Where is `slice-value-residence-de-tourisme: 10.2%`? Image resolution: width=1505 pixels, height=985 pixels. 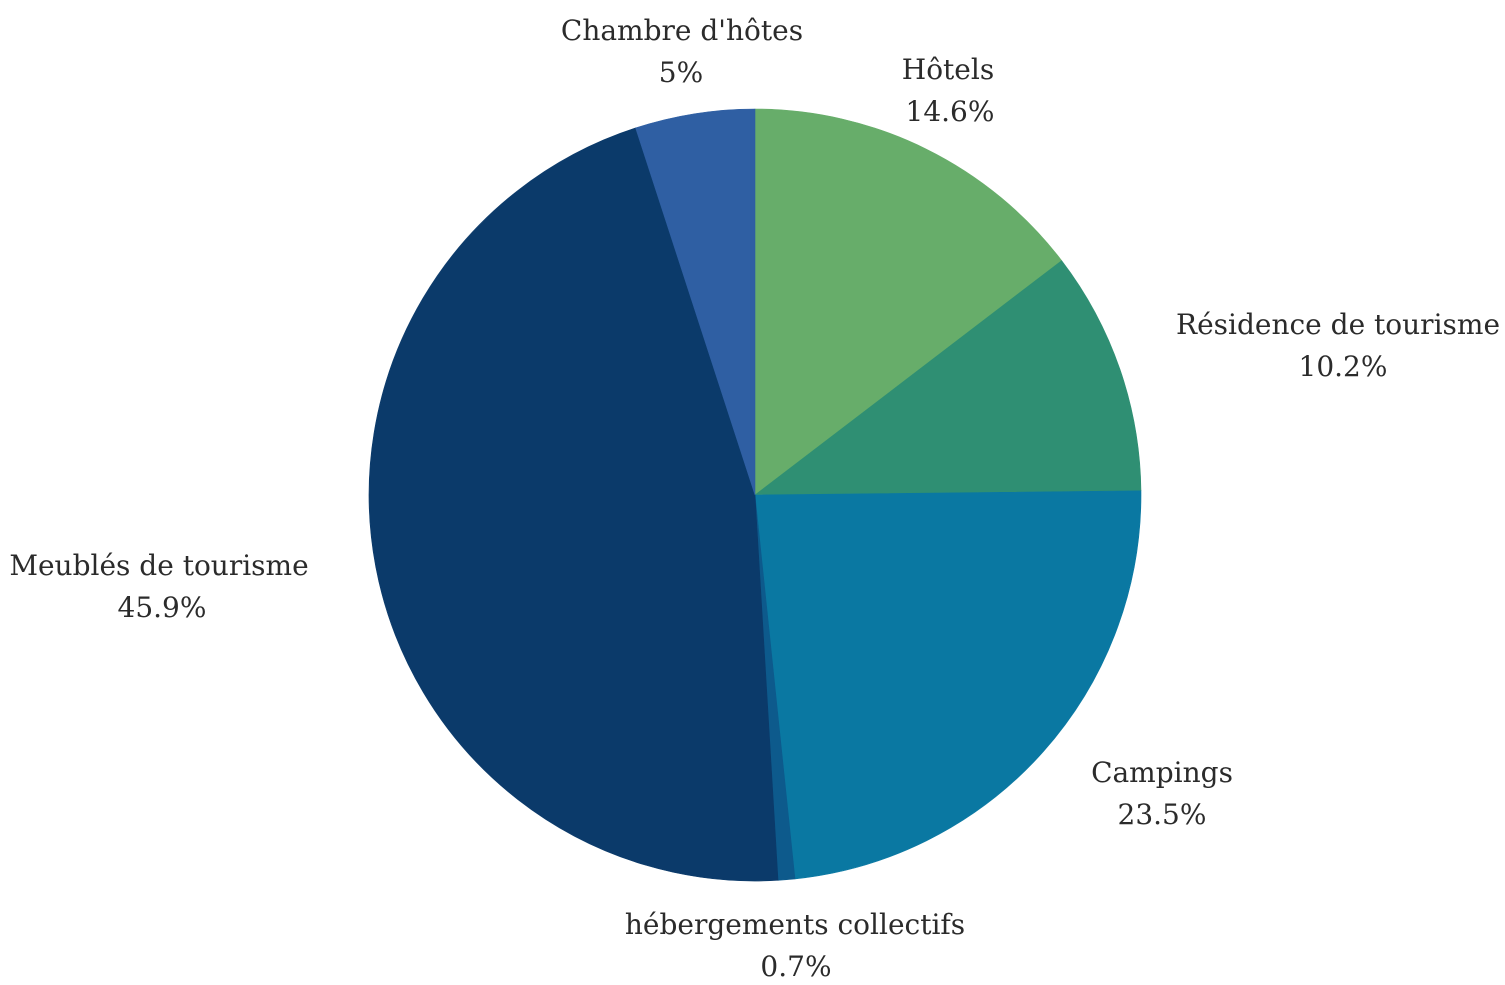
slice-value-residence-de-tourisme: 10.2% is located at coordinates (1343, 366).